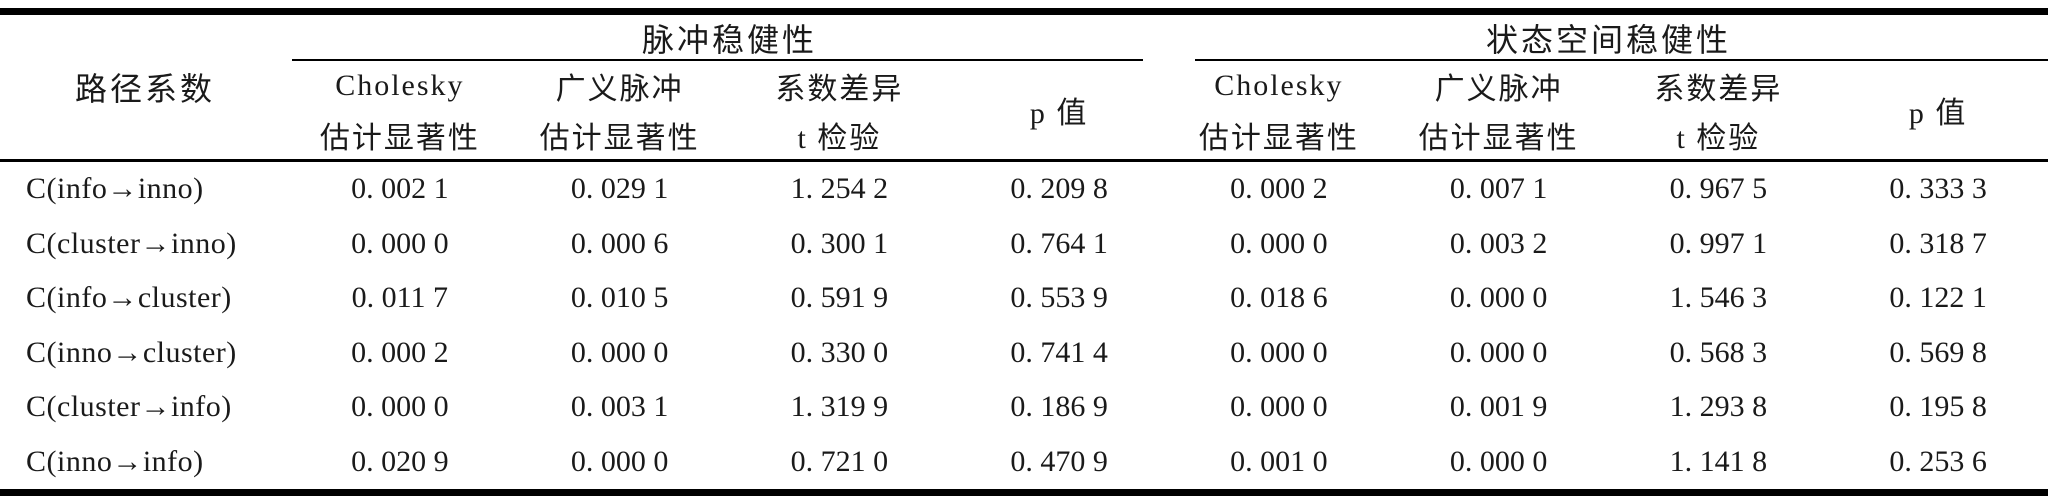  What do you see at coordinates (1718, 89) in the screenshot?
I see `column-header-coef-difference-g2: 系数差异` at bounding box center [1718, 89].